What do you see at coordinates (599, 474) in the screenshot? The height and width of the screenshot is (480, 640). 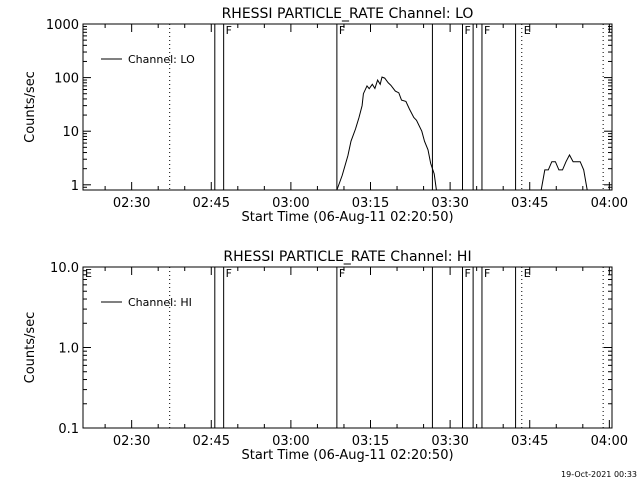 I see `footer-timestamp: 19-Oct-2021 00:33` at bounding box center [599, 474].